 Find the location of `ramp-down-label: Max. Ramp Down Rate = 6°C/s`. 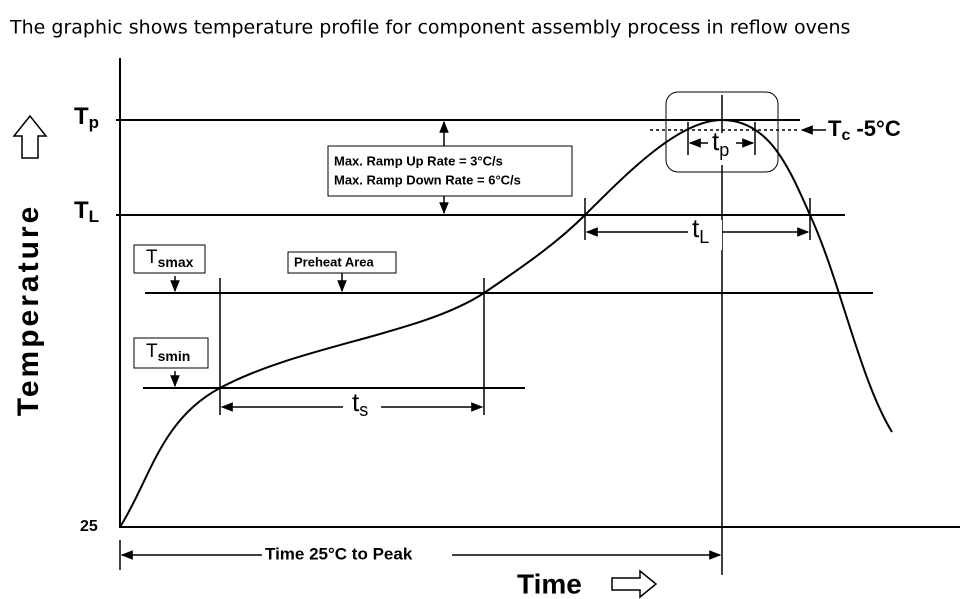

ramp-down-label: Max. Ramp Down Rate = 6°C/s is located at coordinates (427, 179).